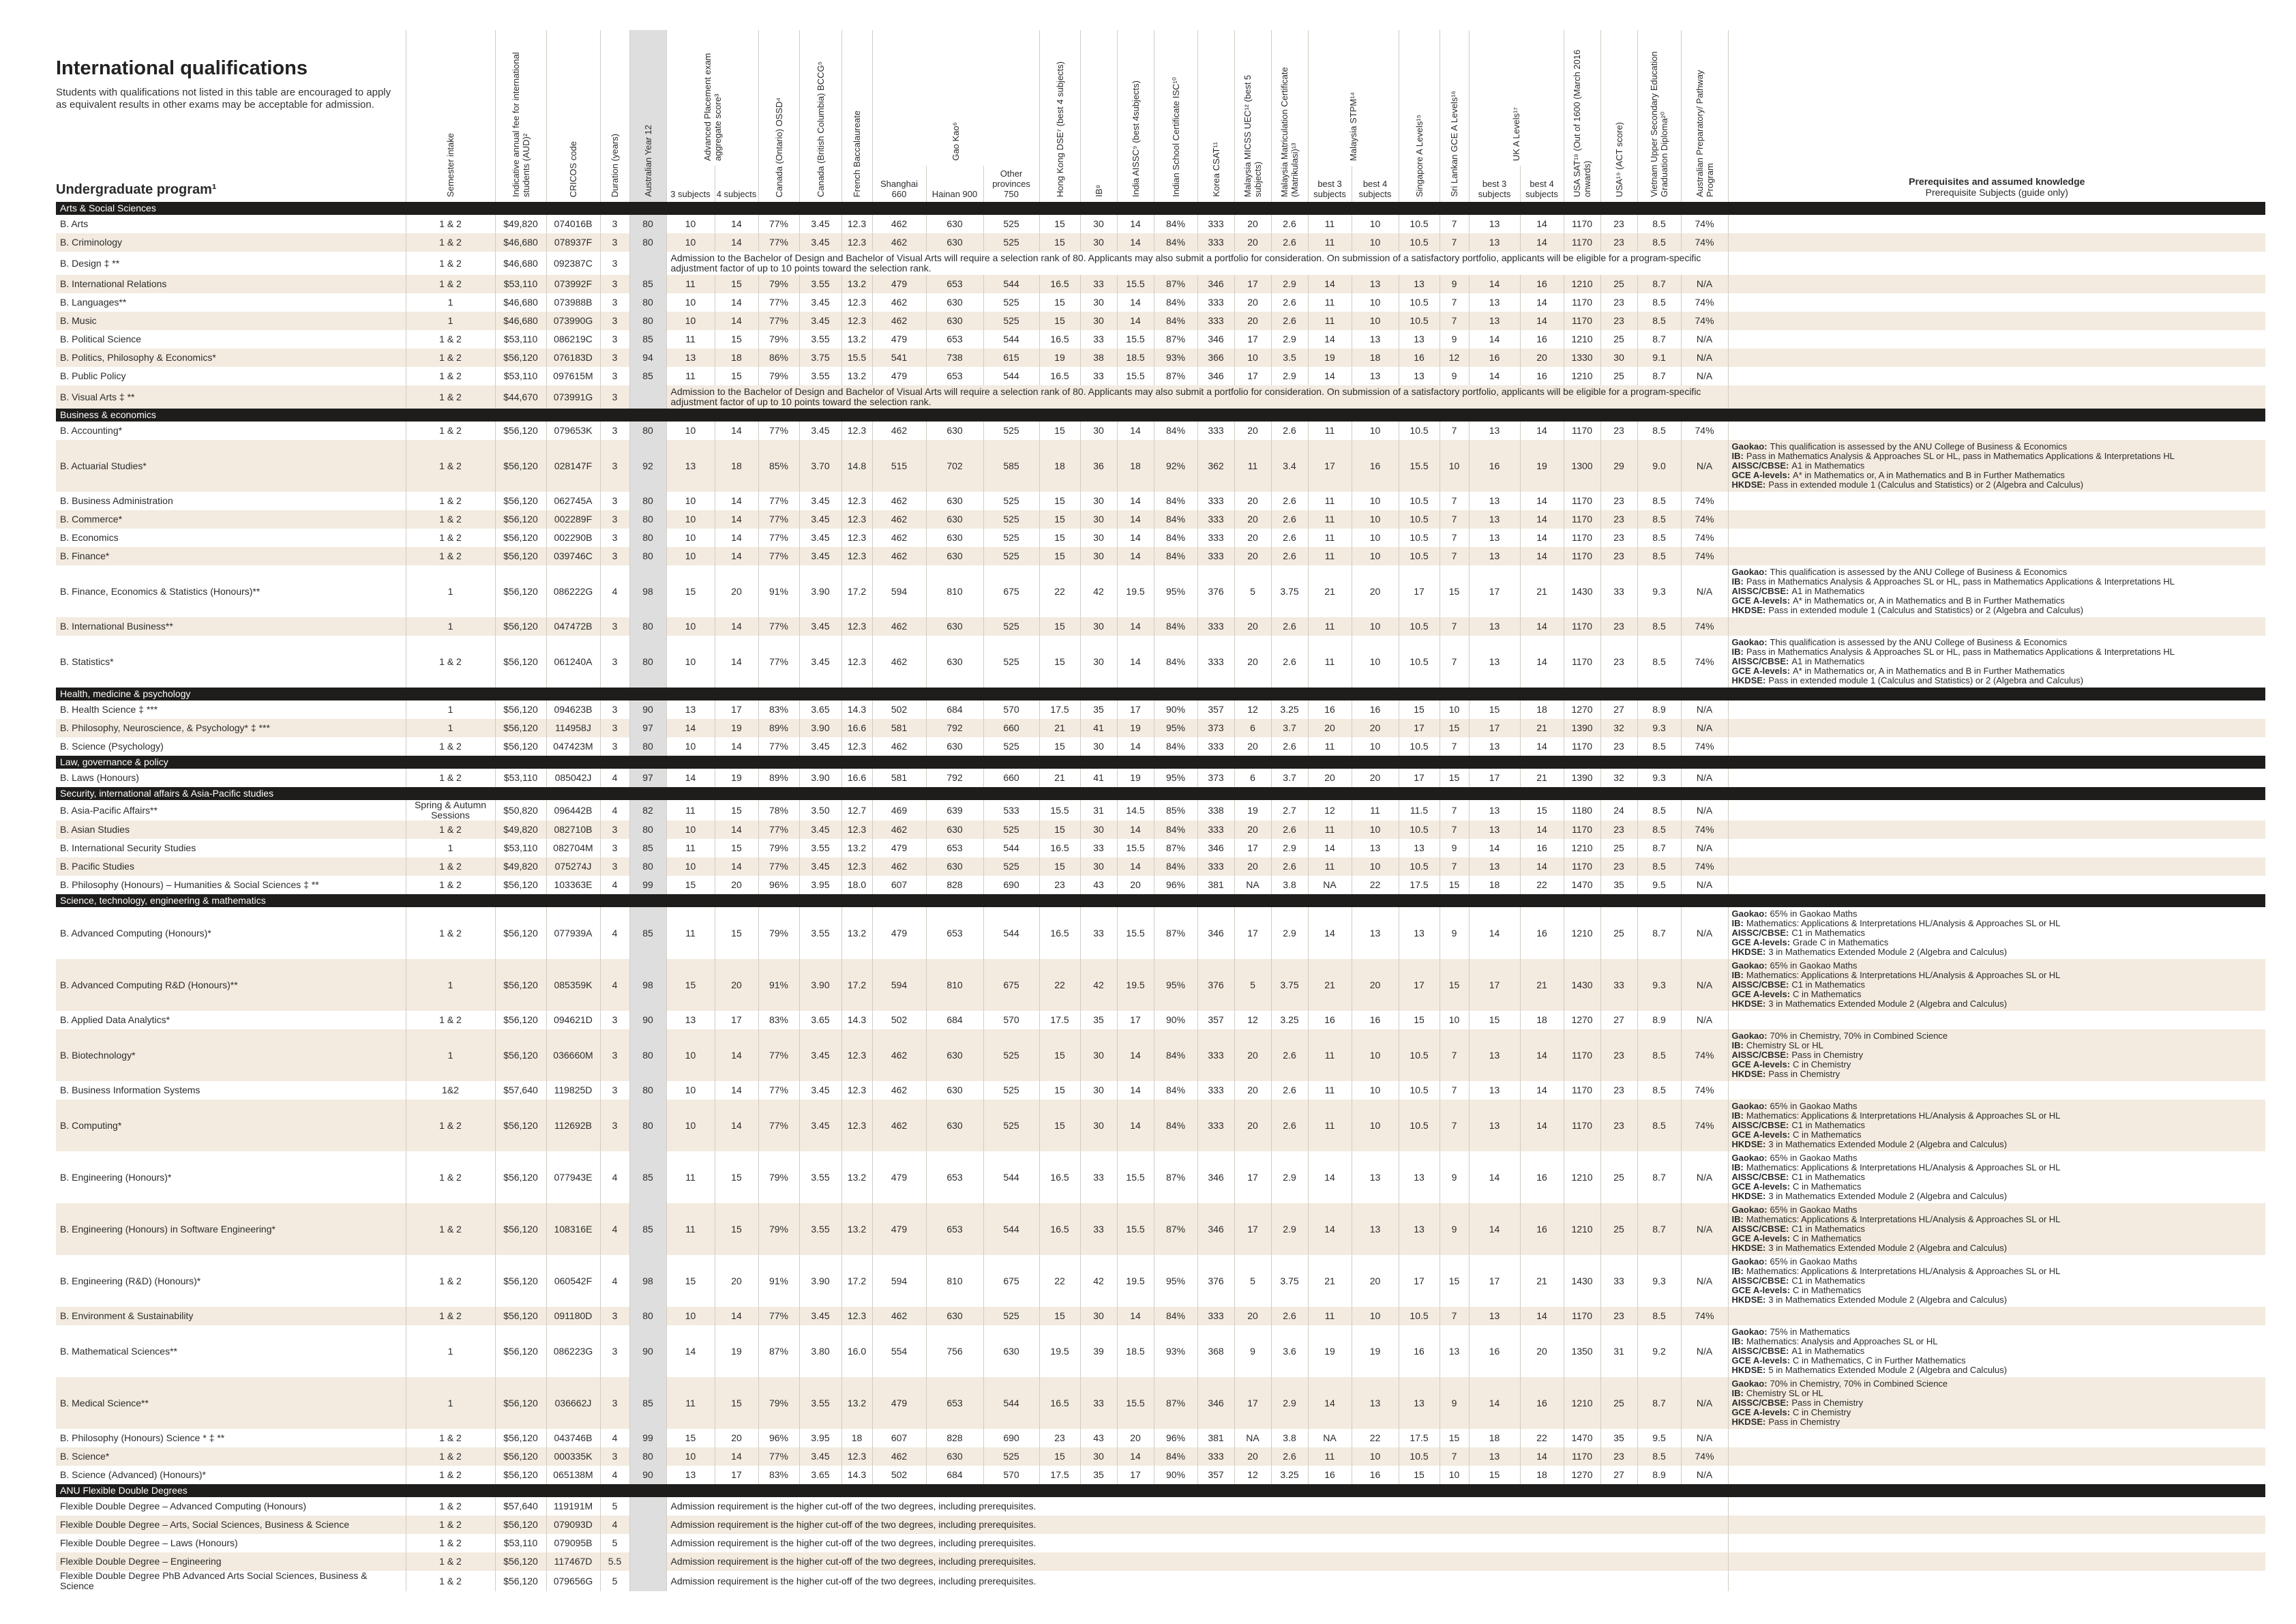  I want to click on value-cell: 25, so click(1619, 376).